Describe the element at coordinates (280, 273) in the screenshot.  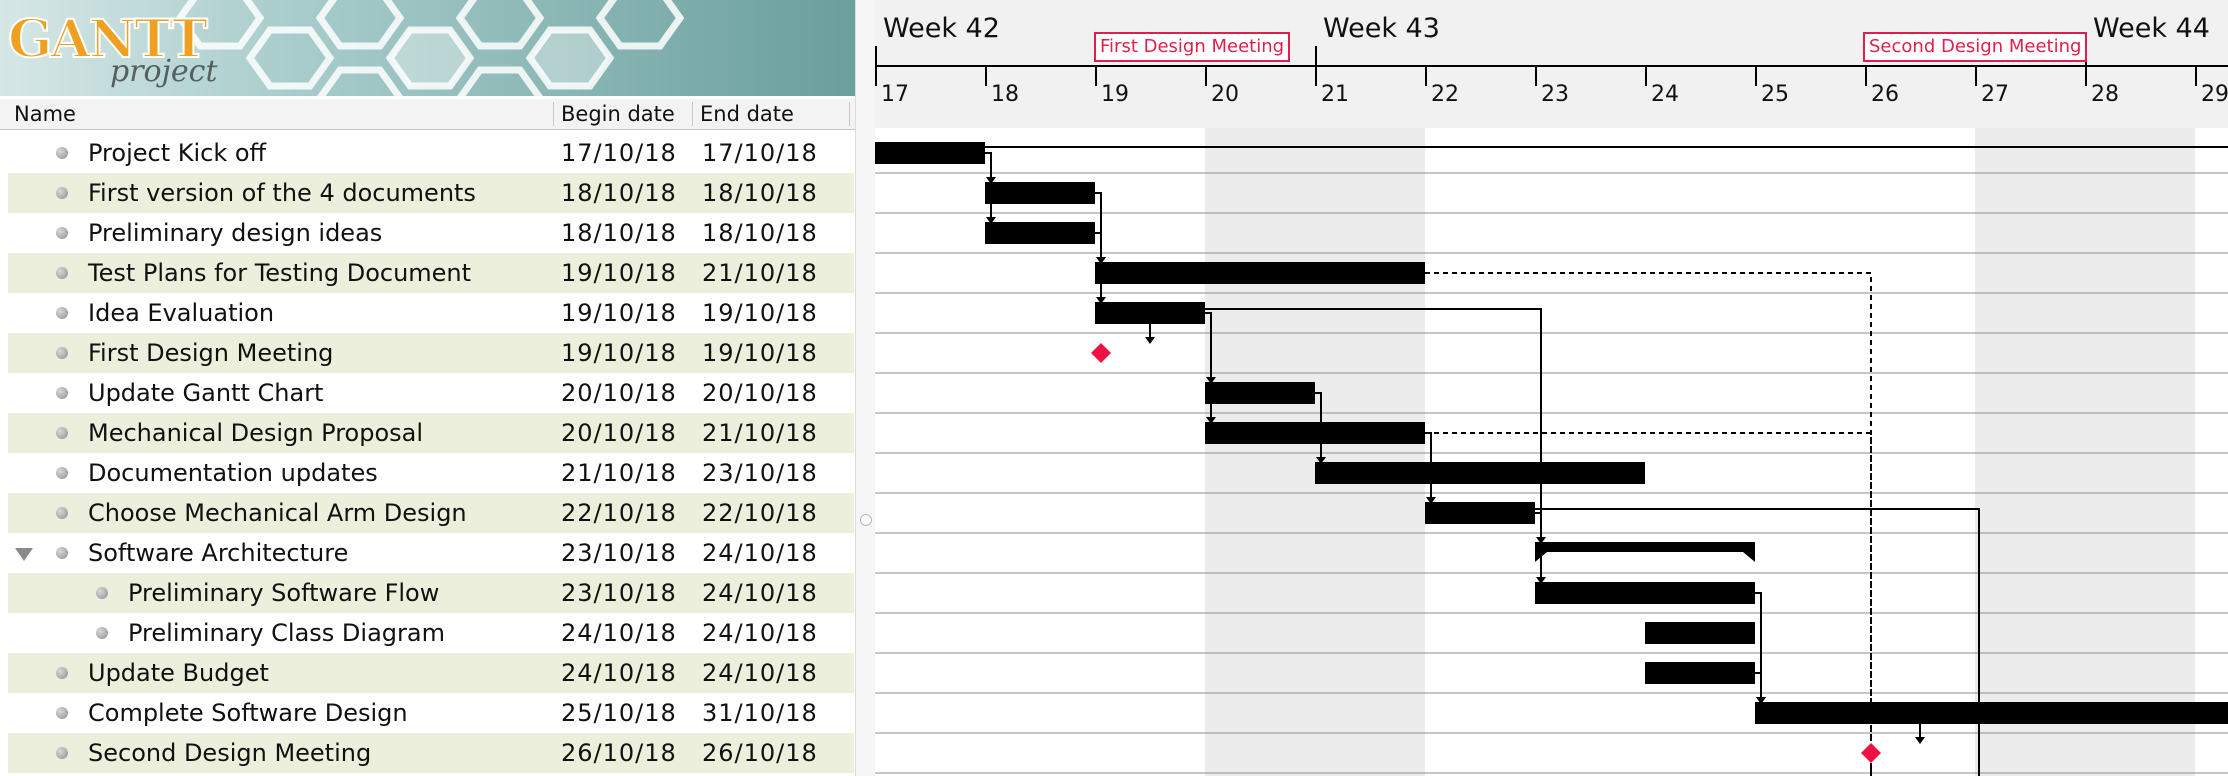
I see `task-name: Test Plans for Testing Document` at that location.